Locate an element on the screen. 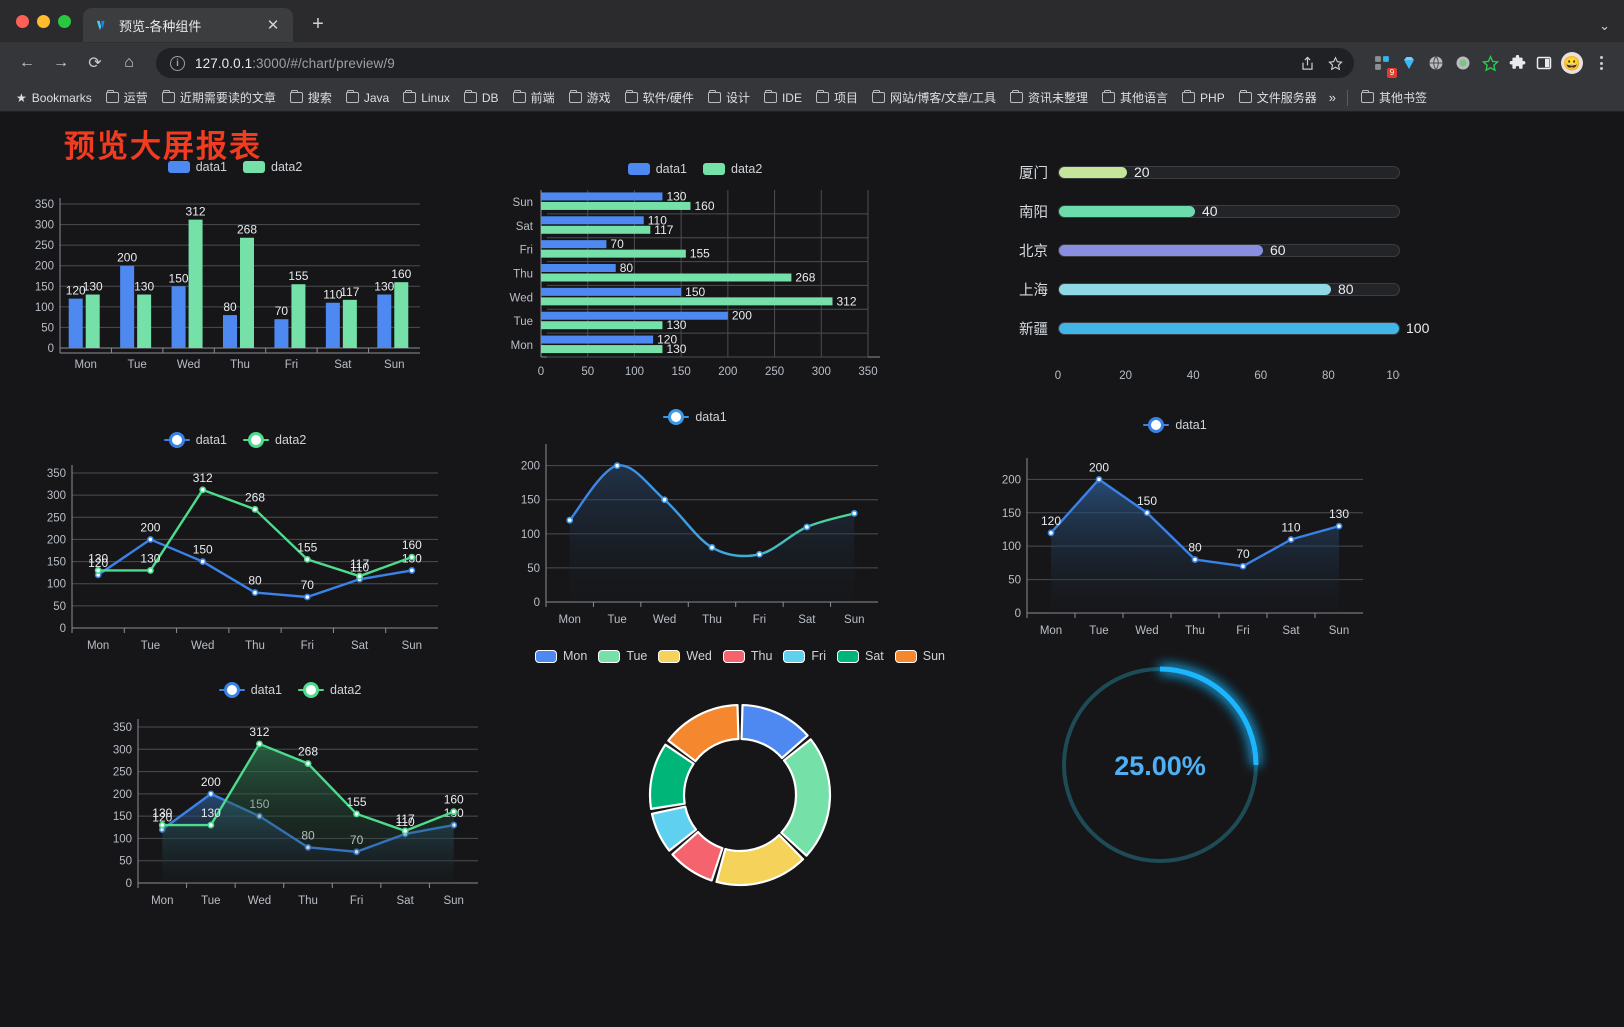 The height and width of the screenshot is (1027, 1624). legend-item-tue: Tue is located at coordinates (622, 656).